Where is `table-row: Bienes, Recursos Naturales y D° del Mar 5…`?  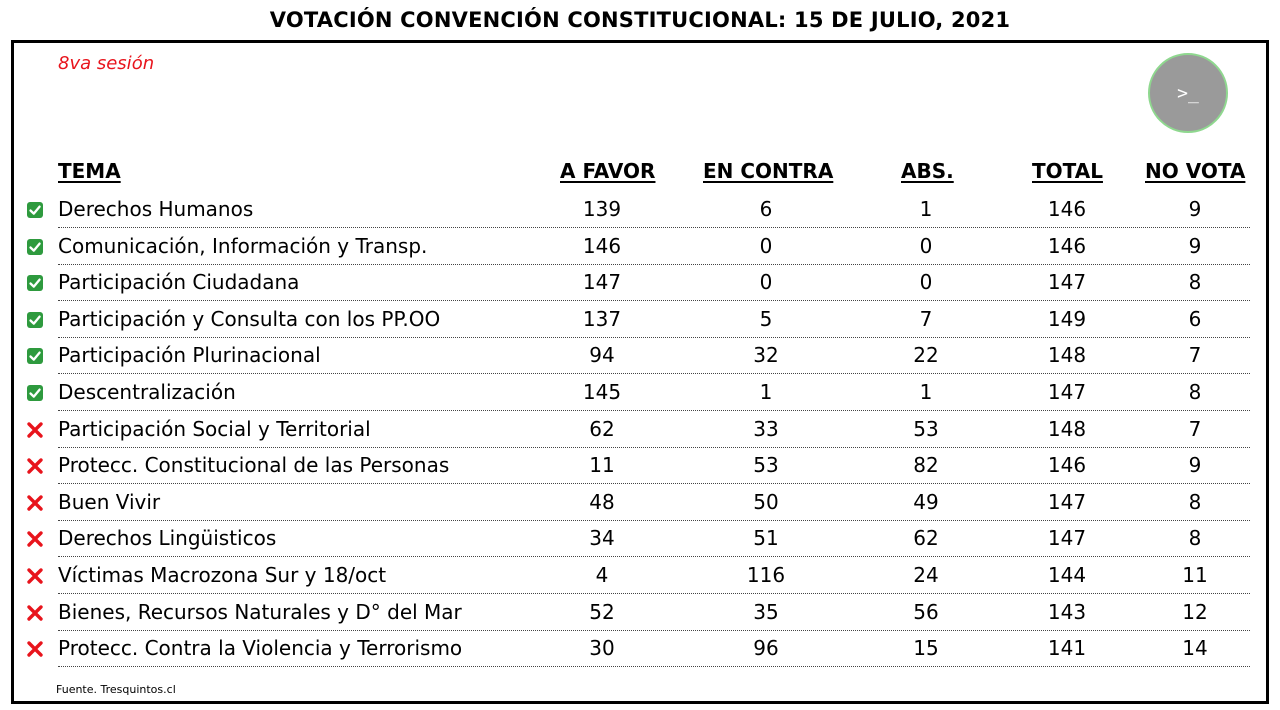
table-row: Bienes, Recursos Naturales y D° del Mar 5… is located at coordinates (640, 613).